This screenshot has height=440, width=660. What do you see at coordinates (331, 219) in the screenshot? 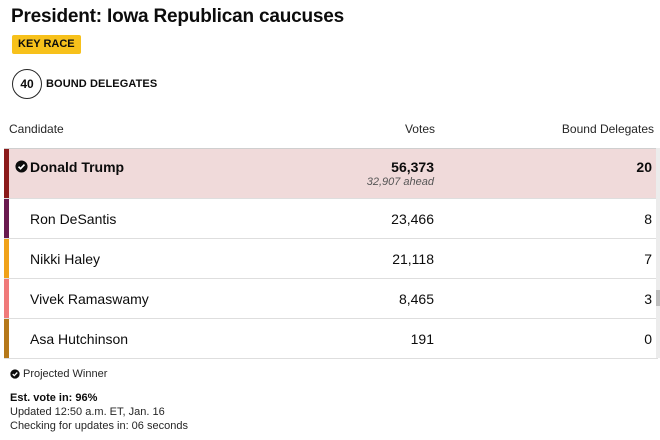
I see `table-row: Ron DeSantis 23,466 8` at bounding box center [331, 219].